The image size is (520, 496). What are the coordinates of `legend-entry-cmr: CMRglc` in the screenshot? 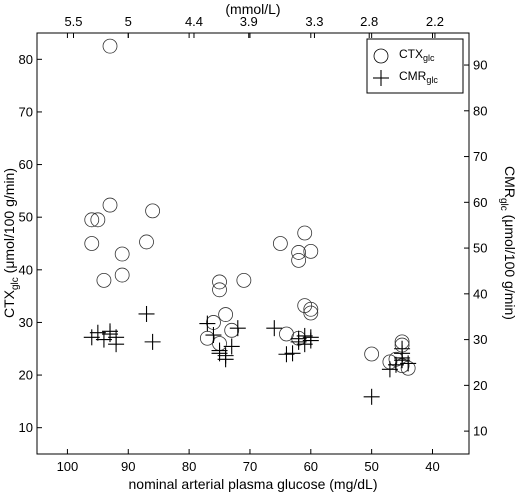 It's located at (418, 77).